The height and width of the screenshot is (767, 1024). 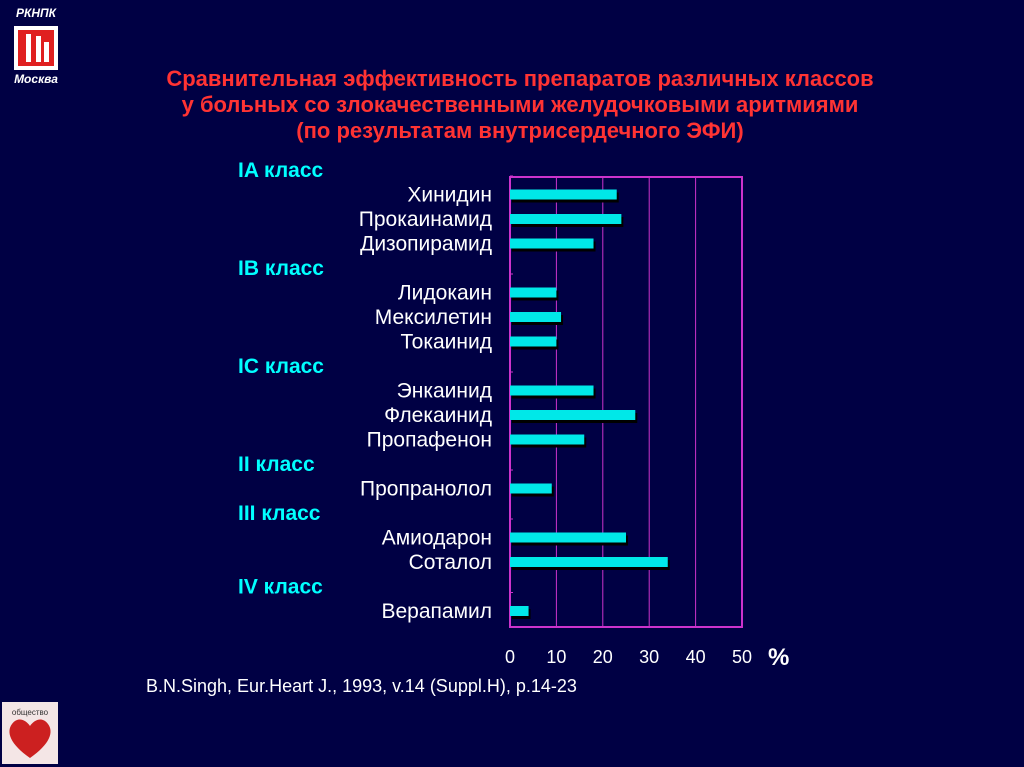 I want to click on drug-label: Хинидин, so click(x=449, y=195).